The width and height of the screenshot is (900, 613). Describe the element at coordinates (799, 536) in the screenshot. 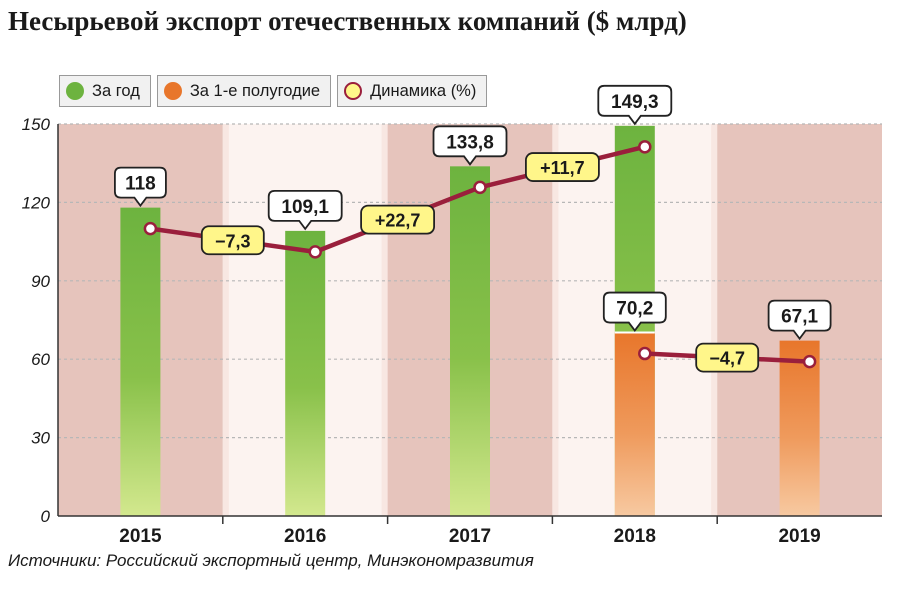

I see `x-tick-label: 2019` at that location.